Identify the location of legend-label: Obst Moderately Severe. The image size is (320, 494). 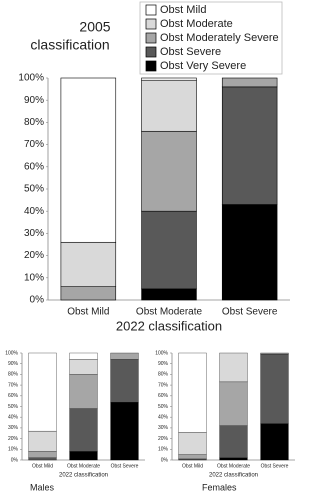
(219, 38).